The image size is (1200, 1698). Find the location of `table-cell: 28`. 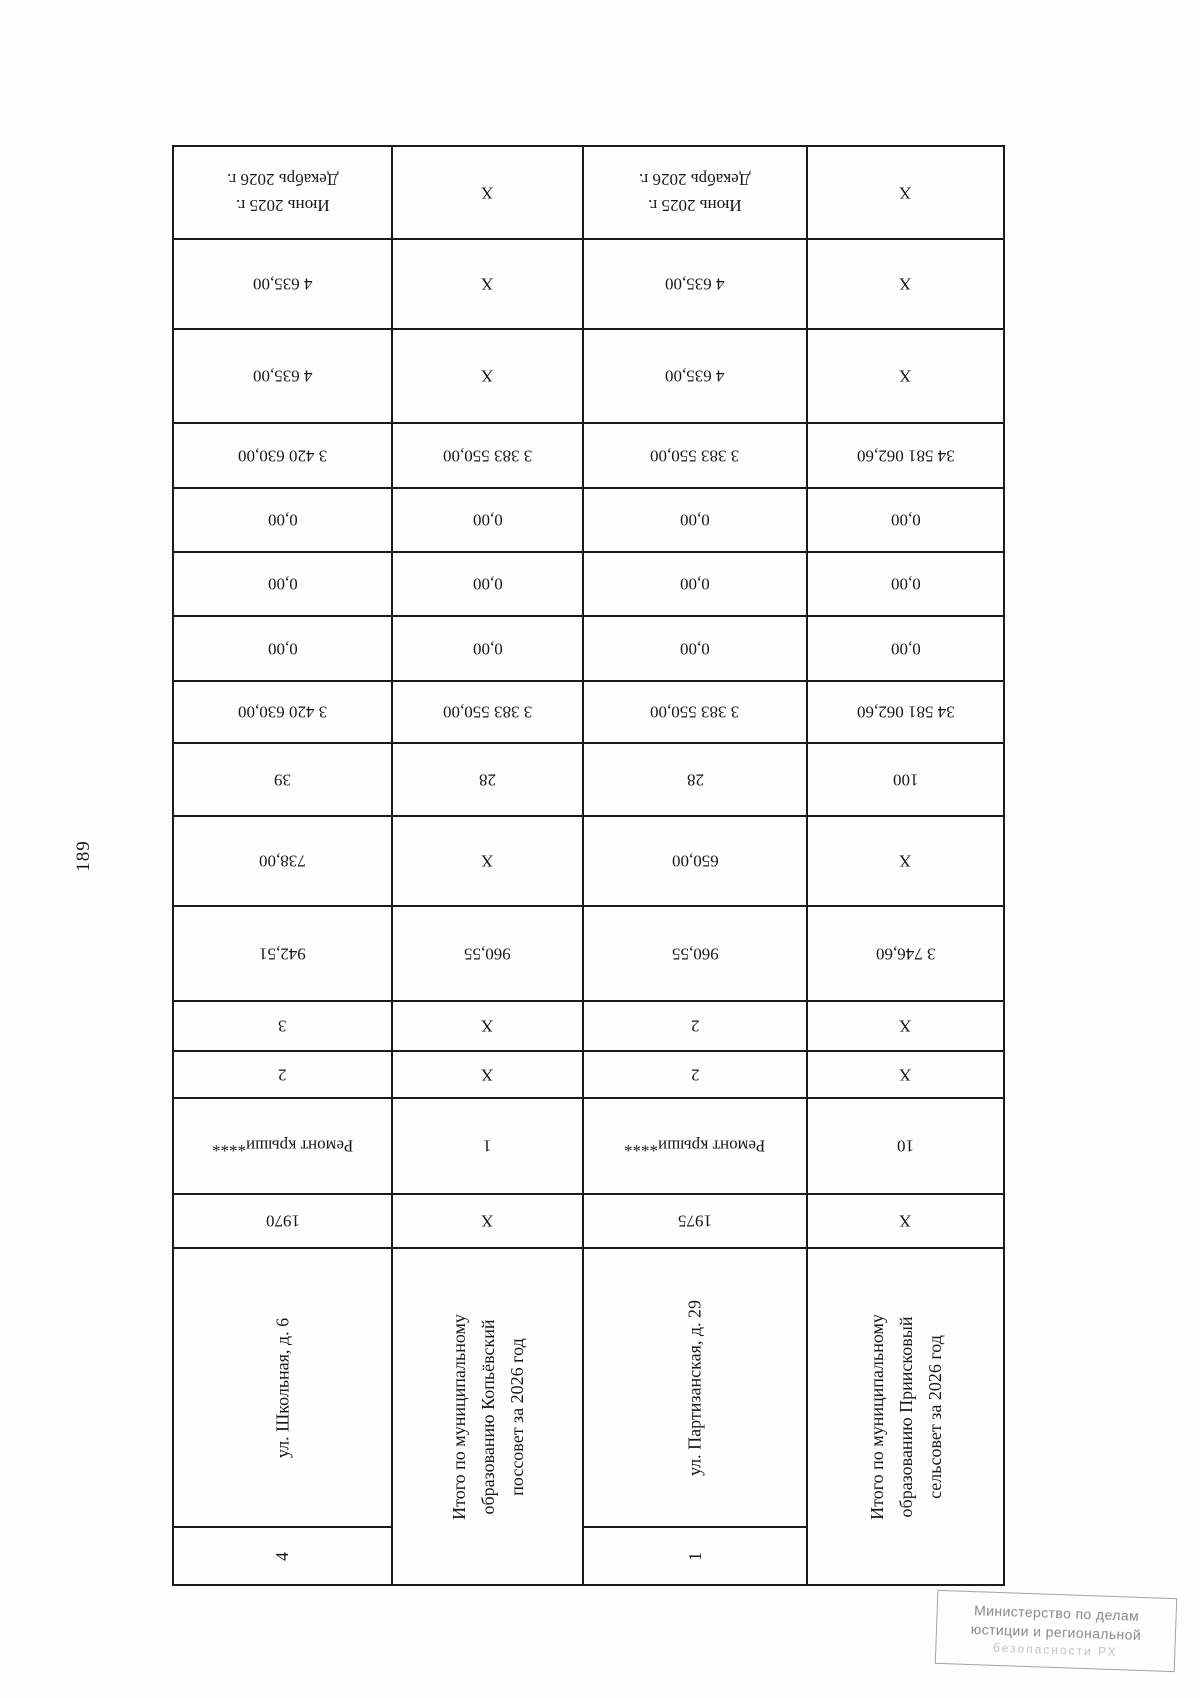

table-cell: 28 is located at coordinates (696, 780).